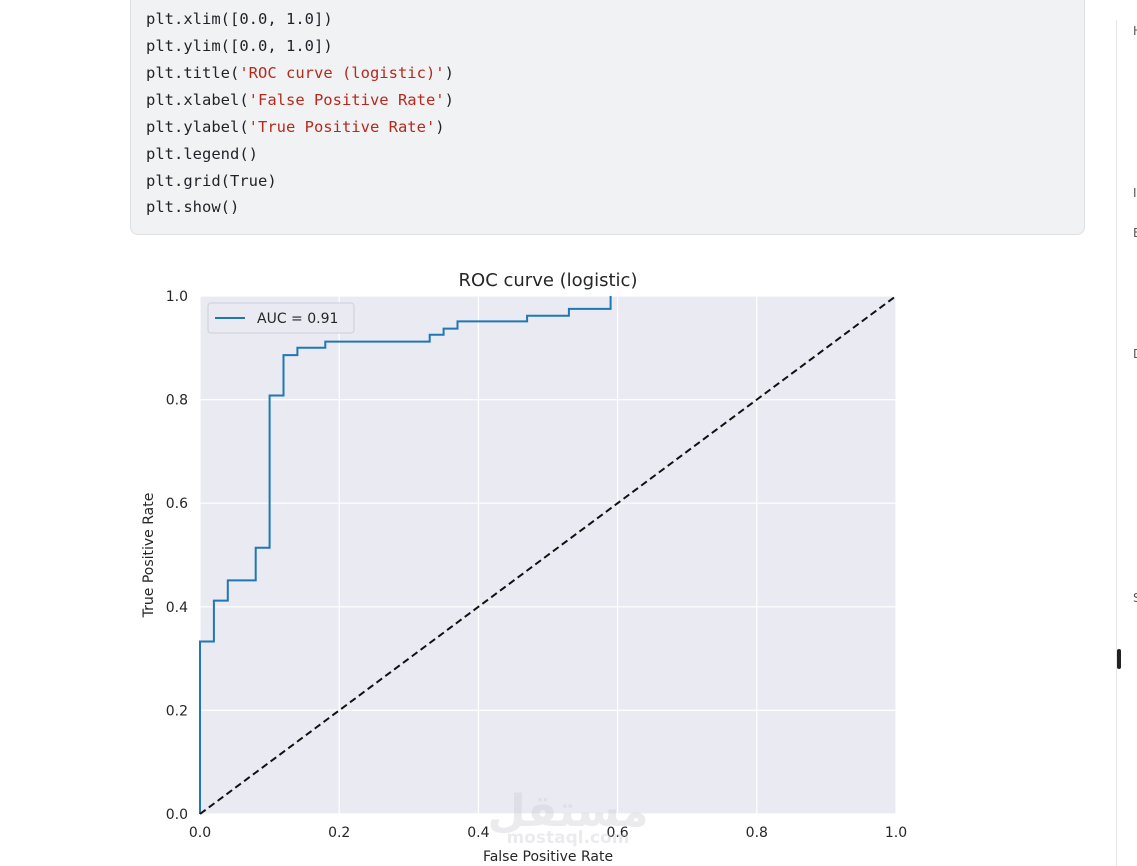 The width and height of the screenshot is (1137, 866). Describe the element at coordinates (295, 127) in the screenshot. I see `code-line-ylabel: plt.ylabel('True Positive Rate')` at that location.